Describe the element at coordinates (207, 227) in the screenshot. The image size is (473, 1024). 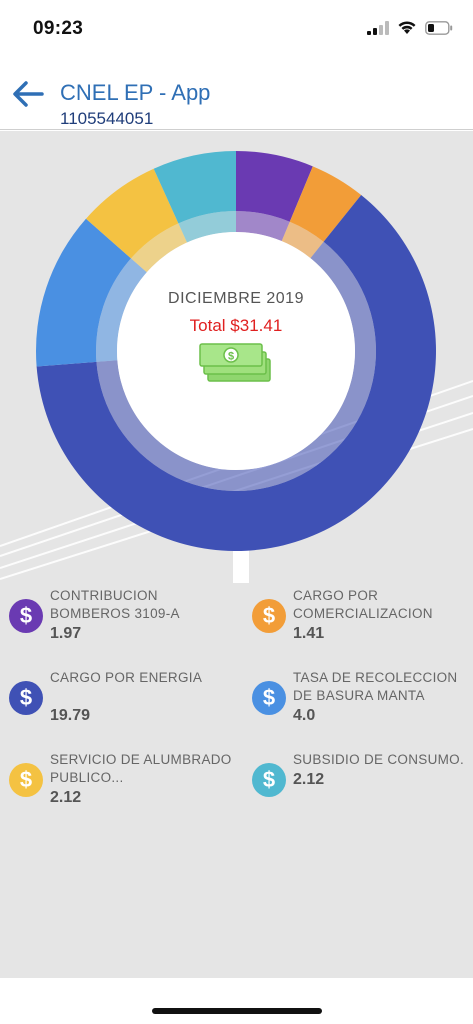
I see `slice-inner-subsidio` at that location.